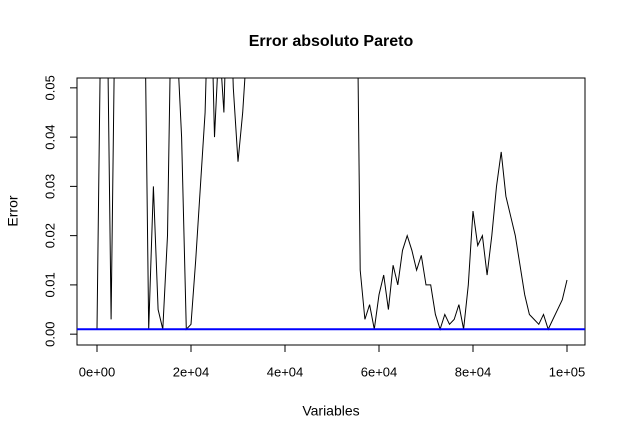 This screenshot has width=627, height=447. Describe the element at coordinates (330, 411) in the screenshot. I see `x-axis-label: Variables` at that location.